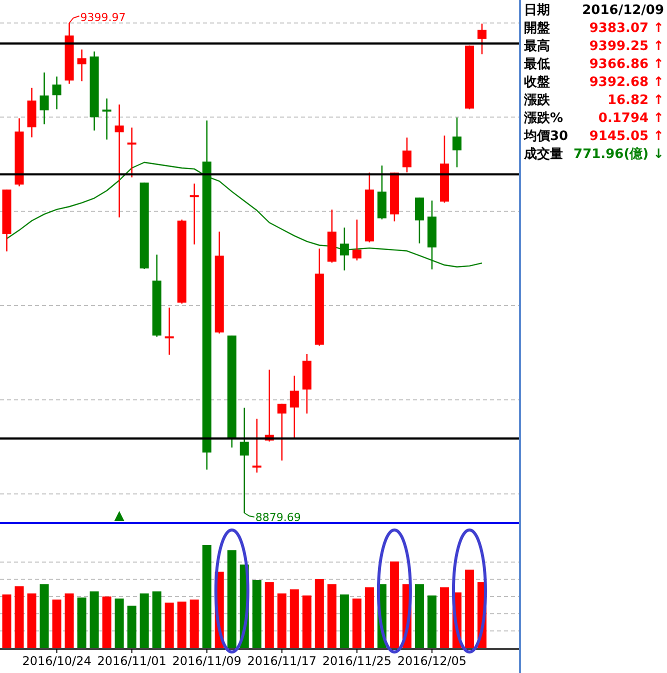 This screenshot has height=673, width=667. Describe the element at coordinates (536, 64) in the screenshot. I see `category-label: 最低` at that location.